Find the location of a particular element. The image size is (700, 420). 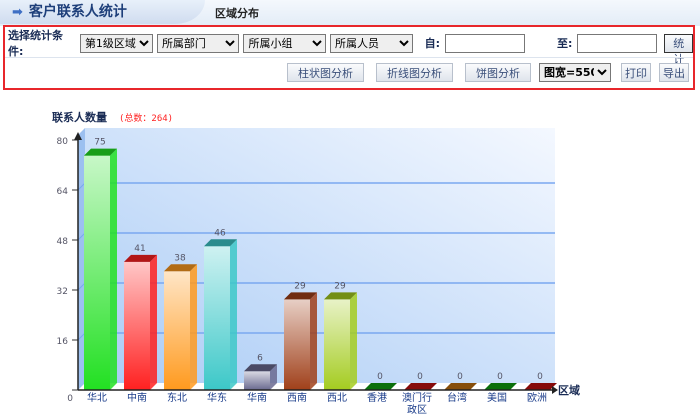

x-tick-label: 东北 is located at coordinates (177, 397).